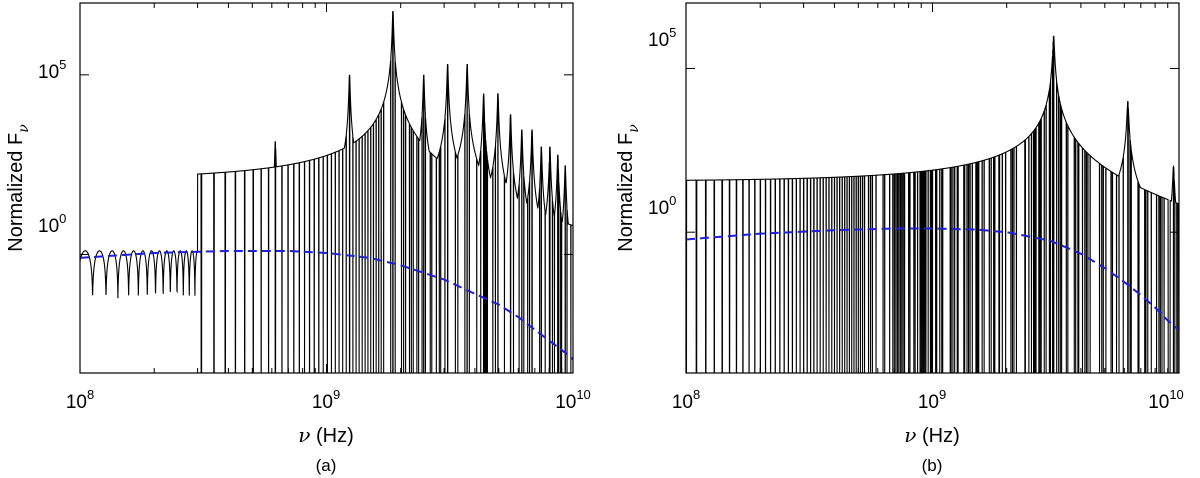 The width and height of the screenshot is (1200, 478). I want to click on panel-a-fit-curve, so click(326, 305).